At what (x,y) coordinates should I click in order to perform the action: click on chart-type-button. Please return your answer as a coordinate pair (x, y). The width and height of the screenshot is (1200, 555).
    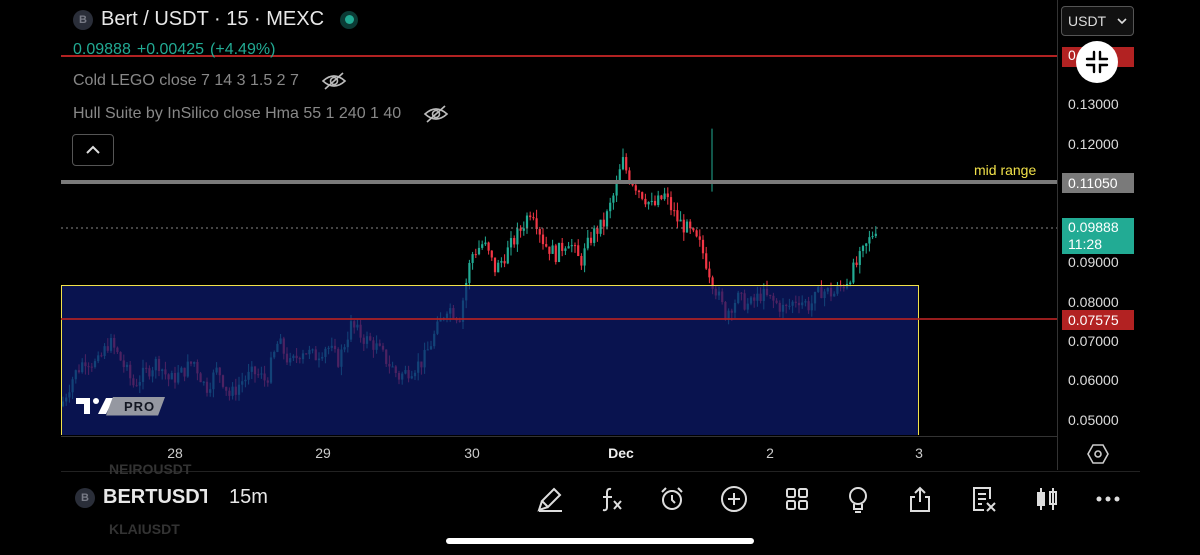
    Looking at the image, I should click on (1047, 499).